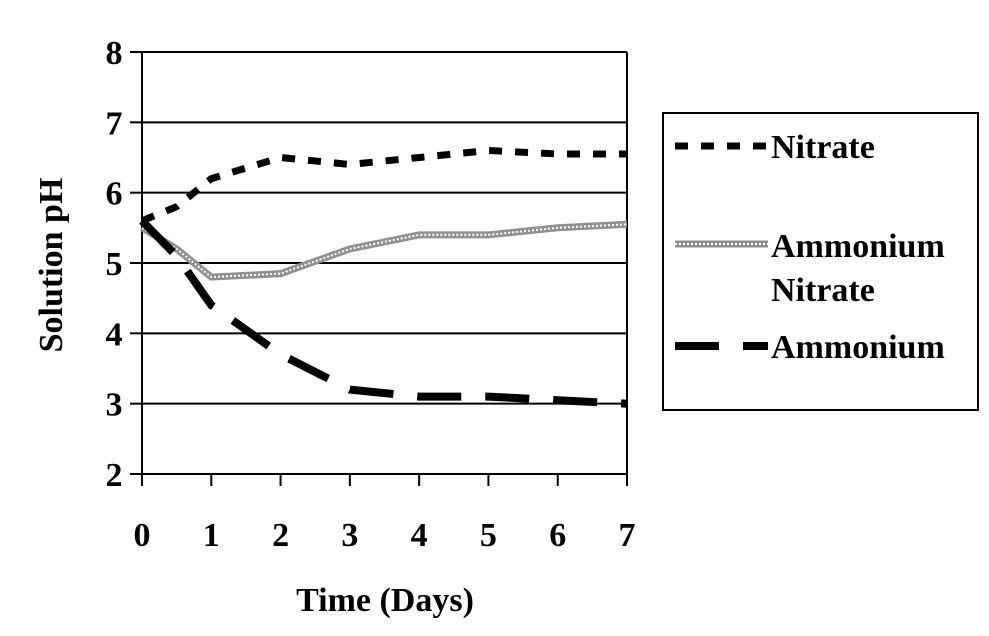 Image resolution: width=989 pixels, height=636 pixels. What do you see at coordinates (114, 334) in the screenshot?
I see `y-tick-label-4: 4` at bounding box center [114, 334].